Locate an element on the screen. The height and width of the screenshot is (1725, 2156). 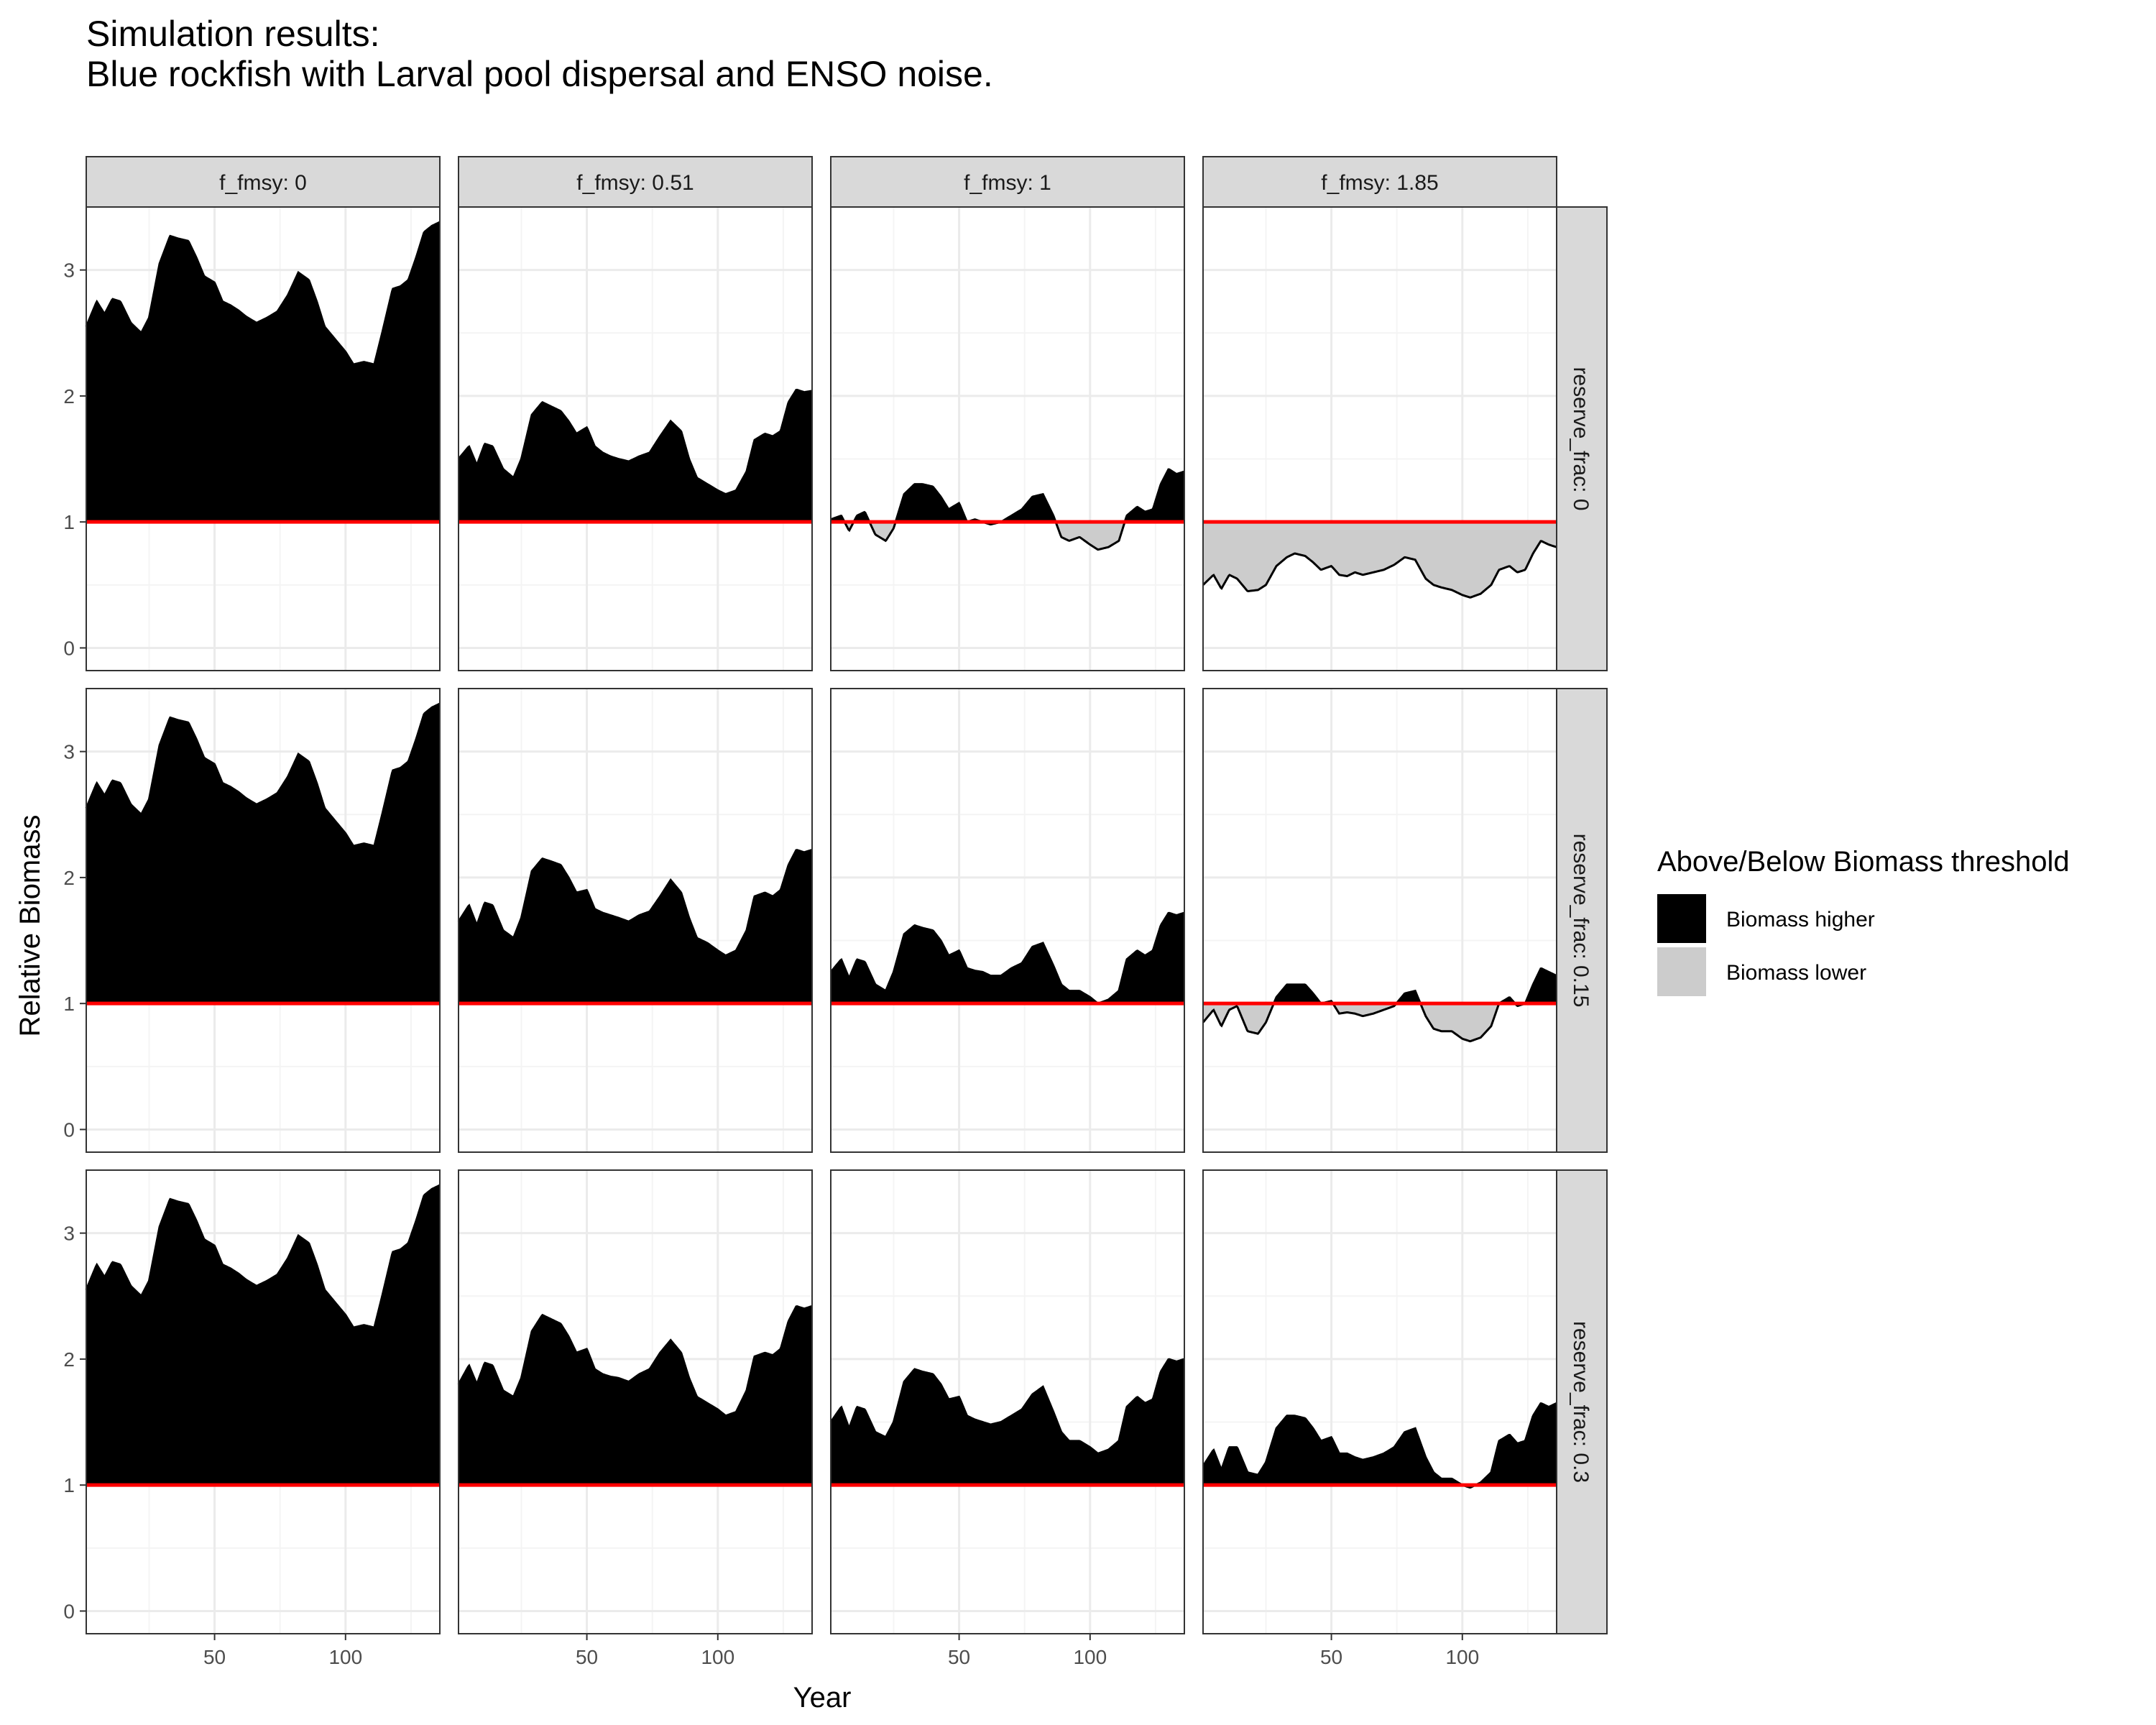
y-axis-title: Relative Biomass is located at coordinates (30, 925).